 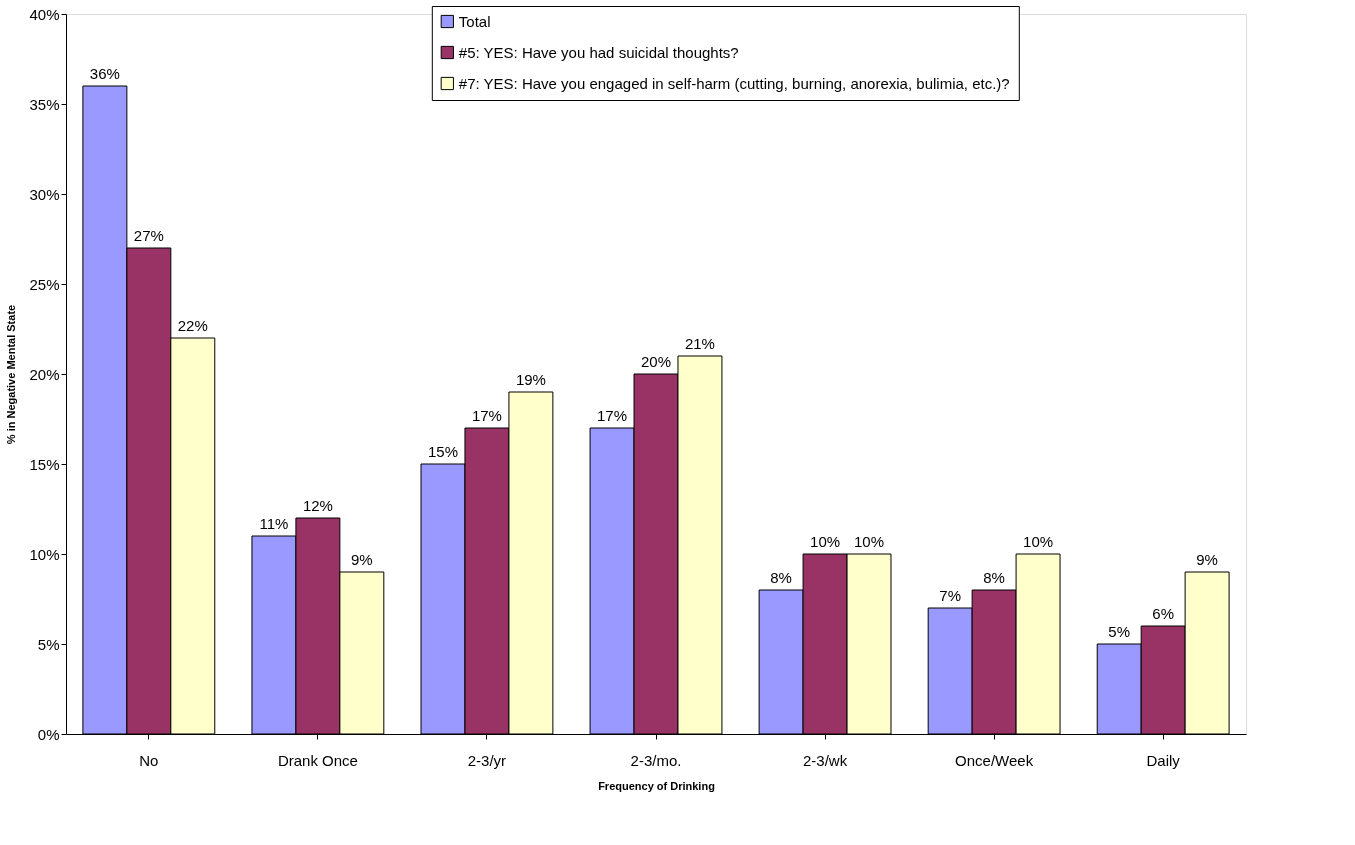 What do you see at coordinates (44, 284) in the screenshot?
I see `y-tick-label: 25%` at bounding box center [44, 284].